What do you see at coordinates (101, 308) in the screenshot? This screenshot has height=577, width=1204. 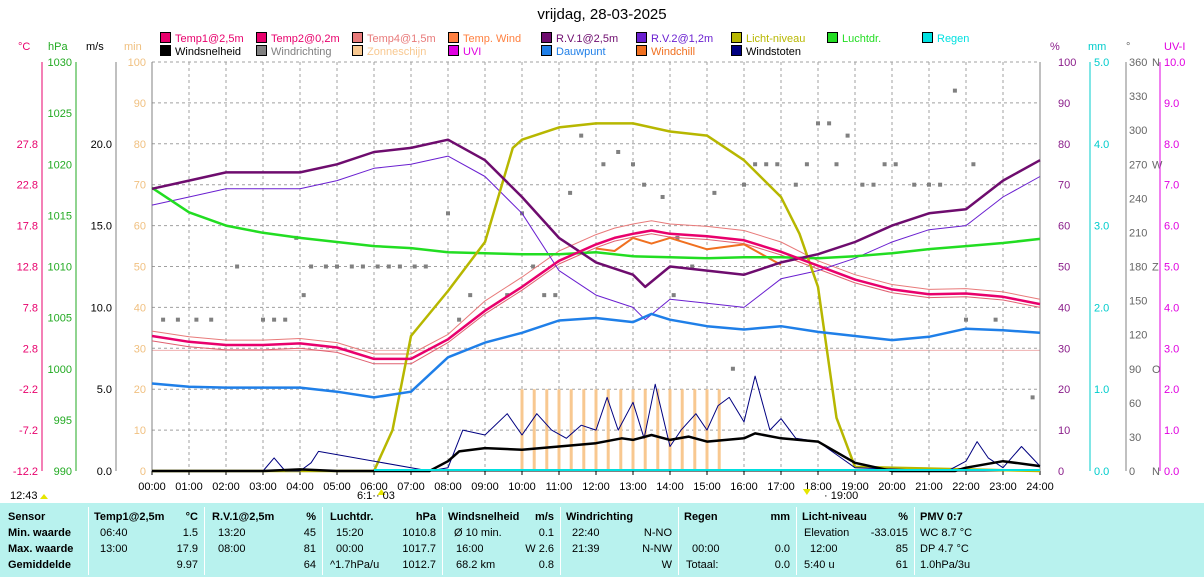 I see `ms-tick: 10.0` at bounding box center [101, 308].